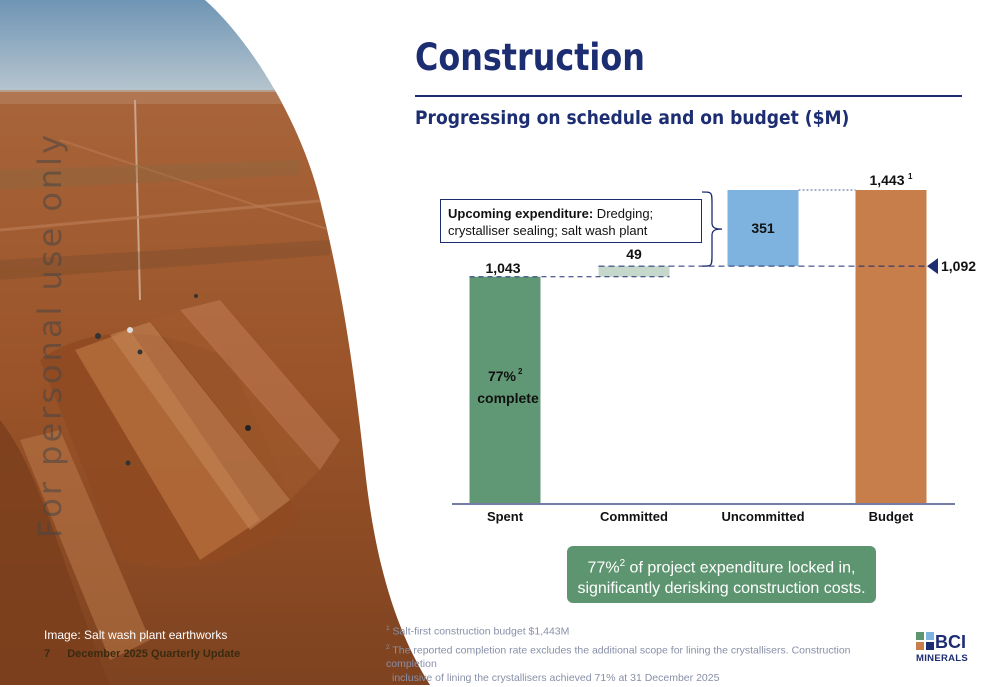 Image resolution: width=1000 pixels, height=687 pixels. What do you see at coordinates (762, 516) in the screenshot?
I see `category-label-uncommitted: Uncommitted` at bounding box center [762, 516].